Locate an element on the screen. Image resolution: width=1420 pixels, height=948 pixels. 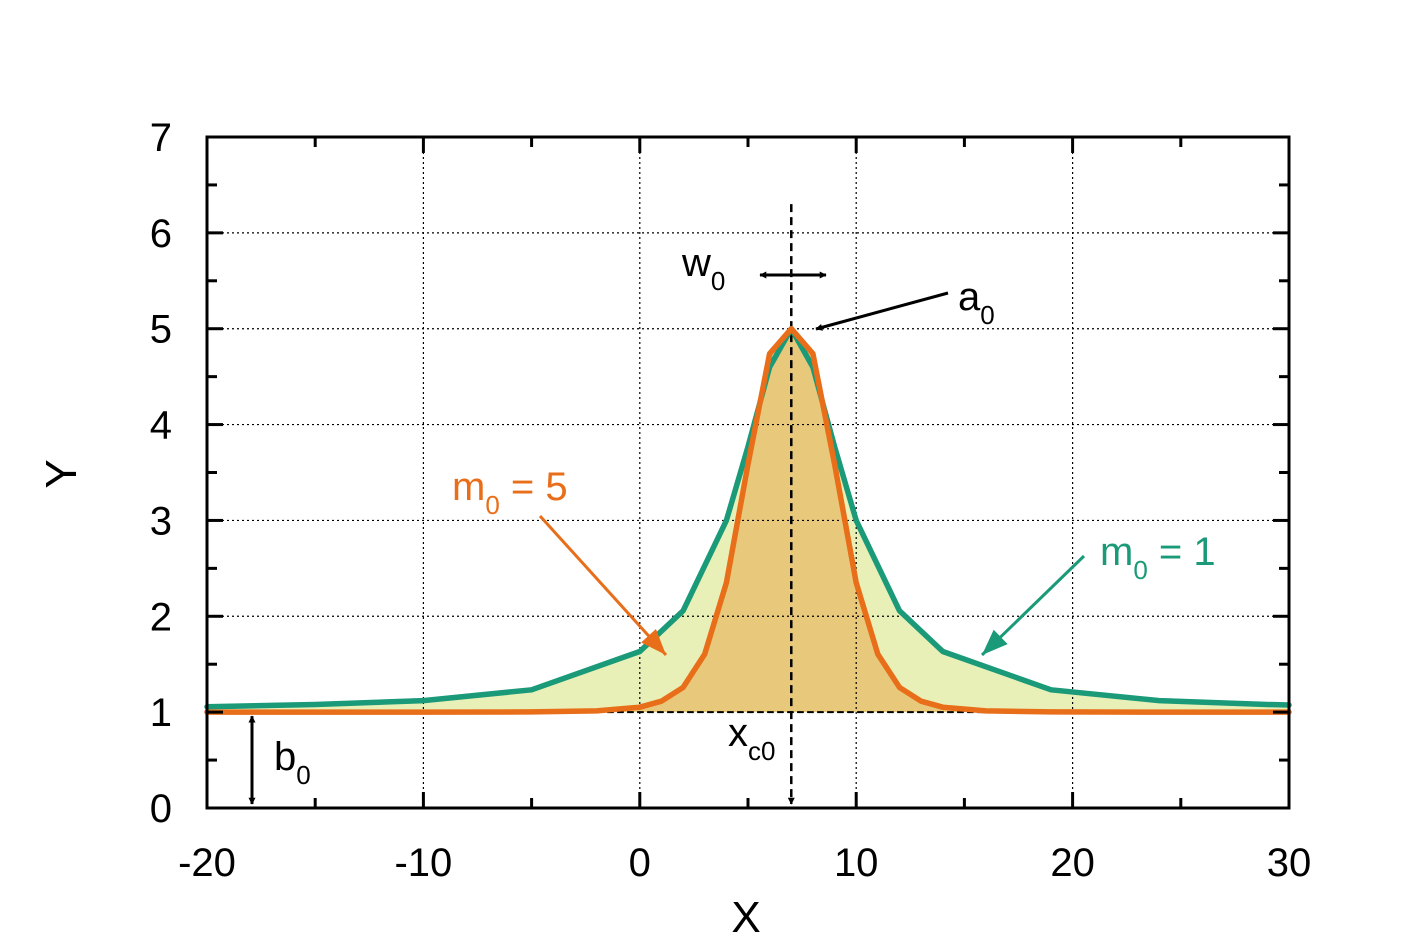
y-tick-label: 5 is located at coordinates (161, 330).